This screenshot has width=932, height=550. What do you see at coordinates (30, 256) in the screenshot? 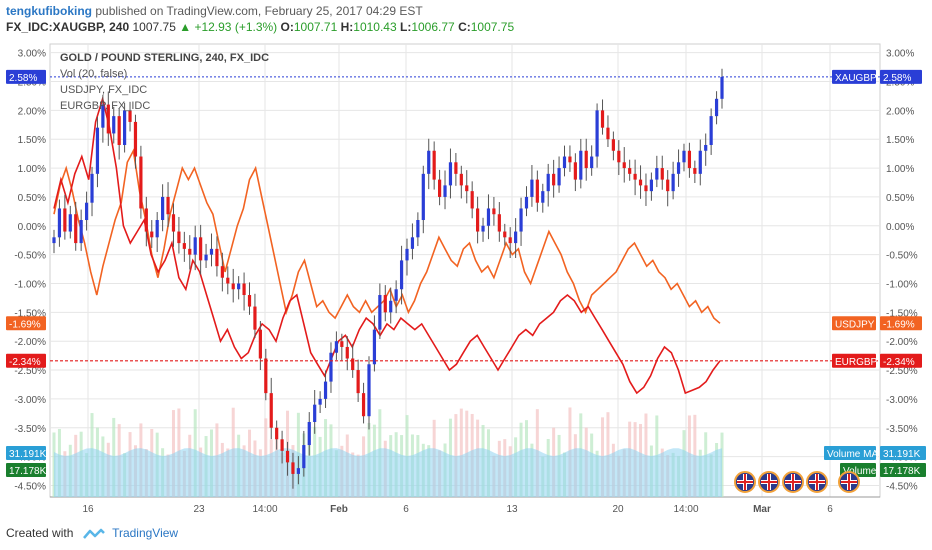
I see `y-tick-label-left: -0.50%` at bounding box center [30, 256].